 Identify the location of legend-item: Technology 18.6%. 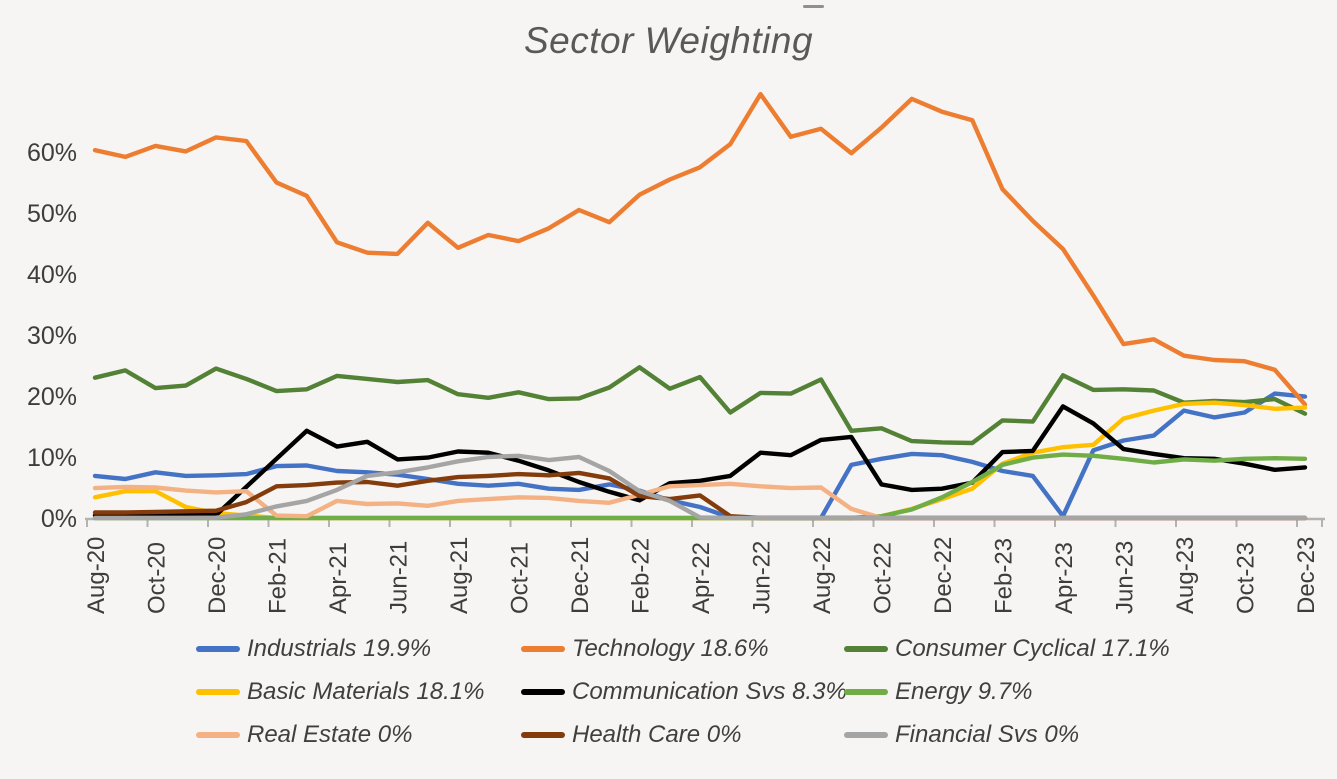
(682, 649).